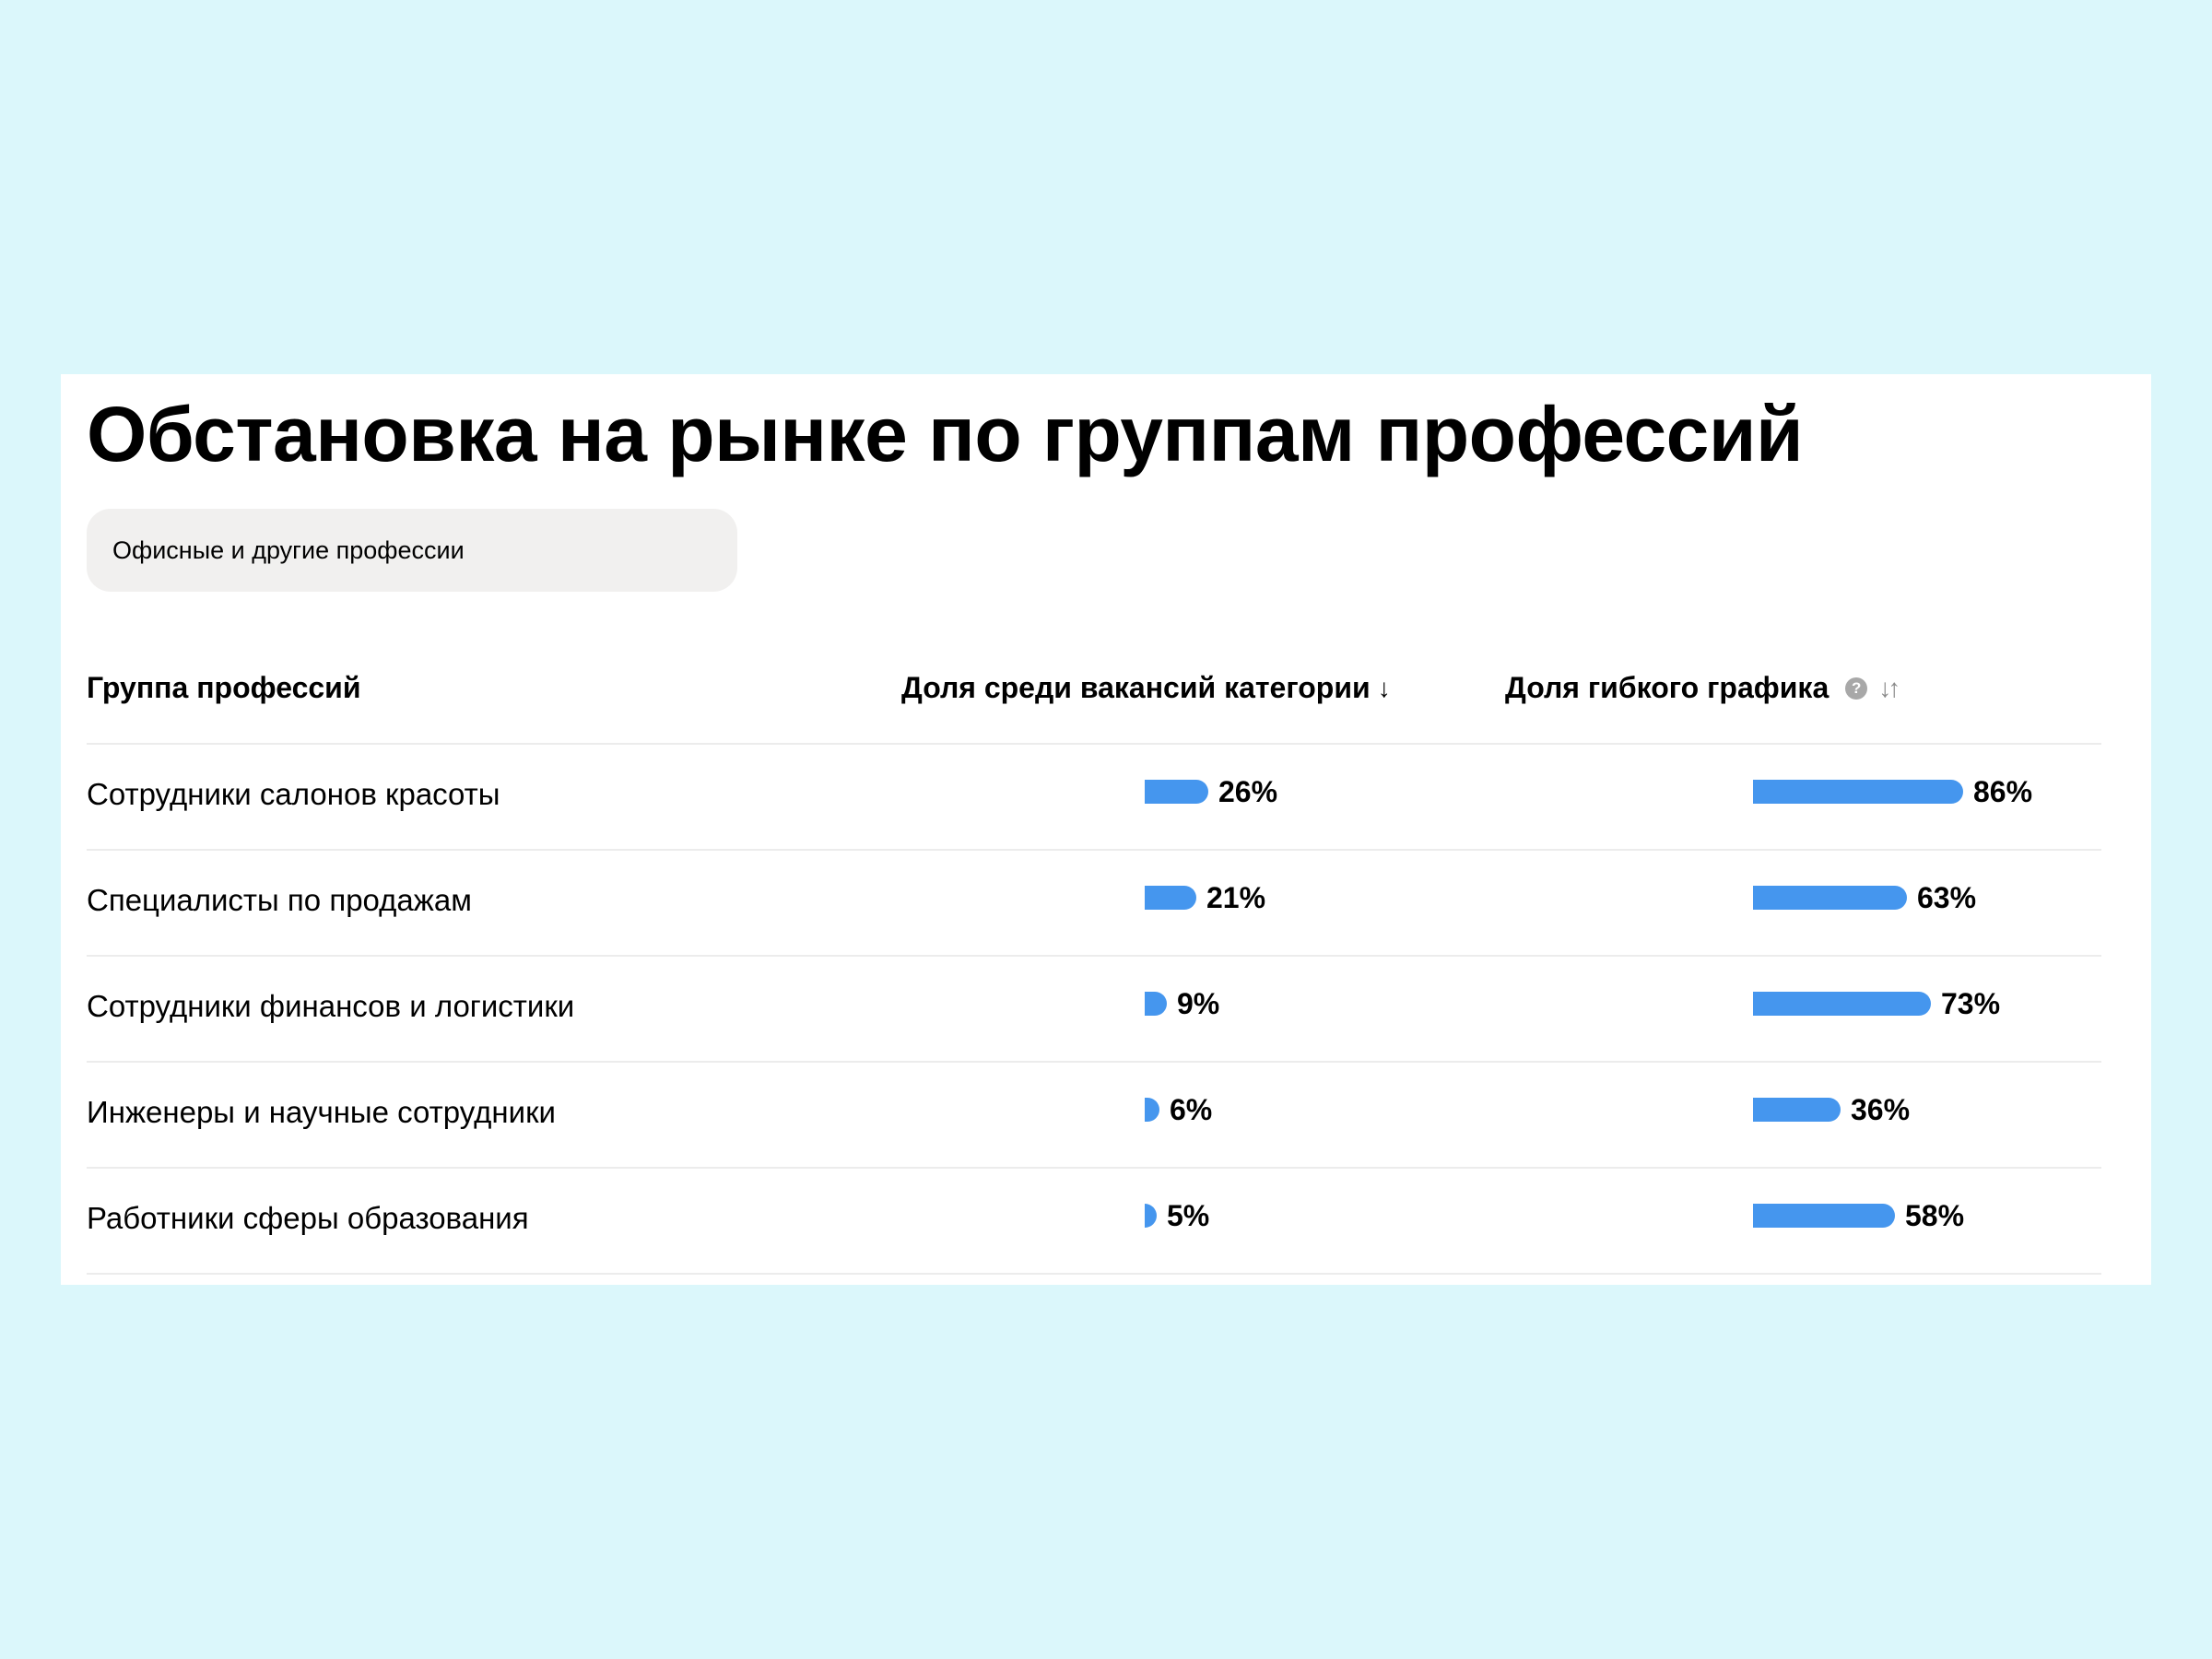  What do you see at coordinates (288, 549) in the screenshot?
I see `profession-category-value: Офисные и другие профессии` at bounding box center [288, 549].